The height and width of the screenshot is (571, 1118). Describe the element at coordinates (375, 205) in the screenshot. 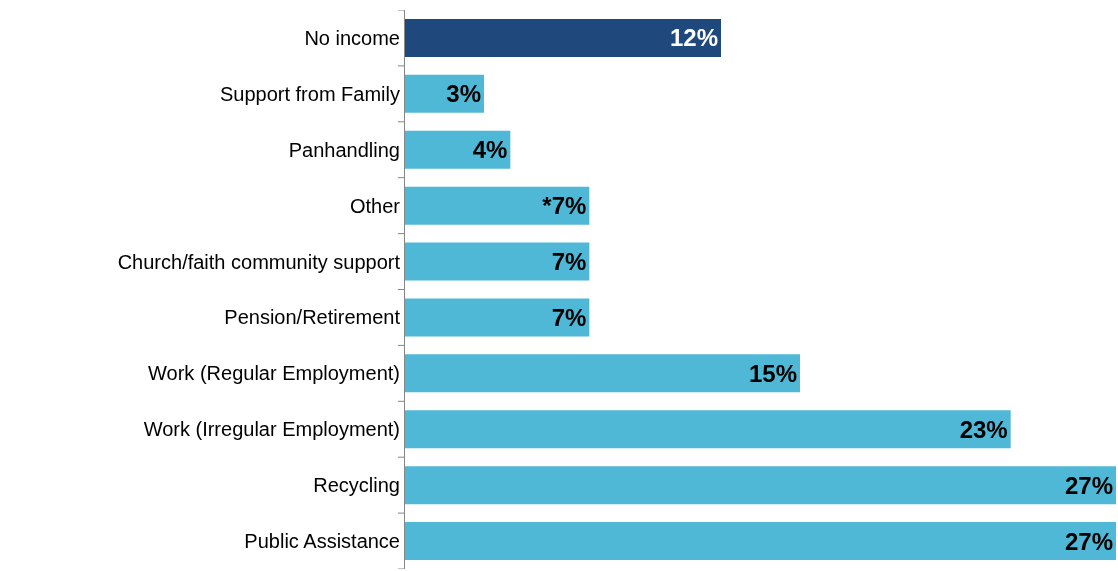

I see `y-tick-label: Other` at that location.